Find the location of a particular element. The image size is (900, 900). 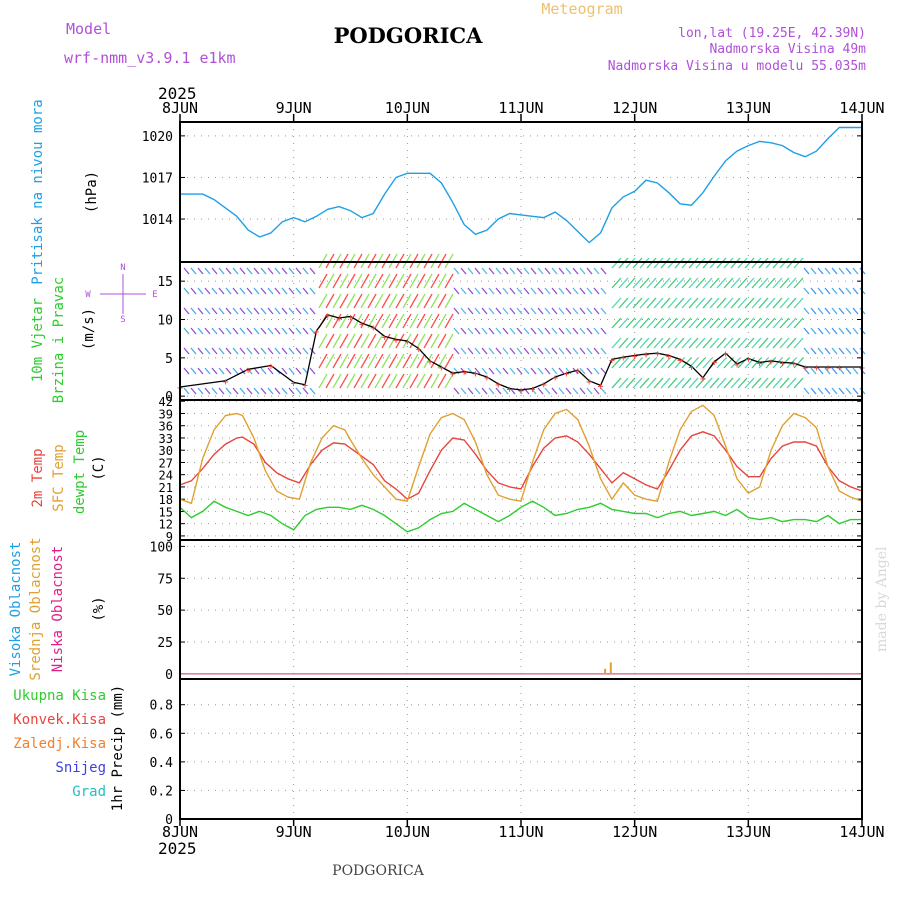

model-name: wrf-nmm_v3.9.1 e1km is located at coordinates (150, 58).